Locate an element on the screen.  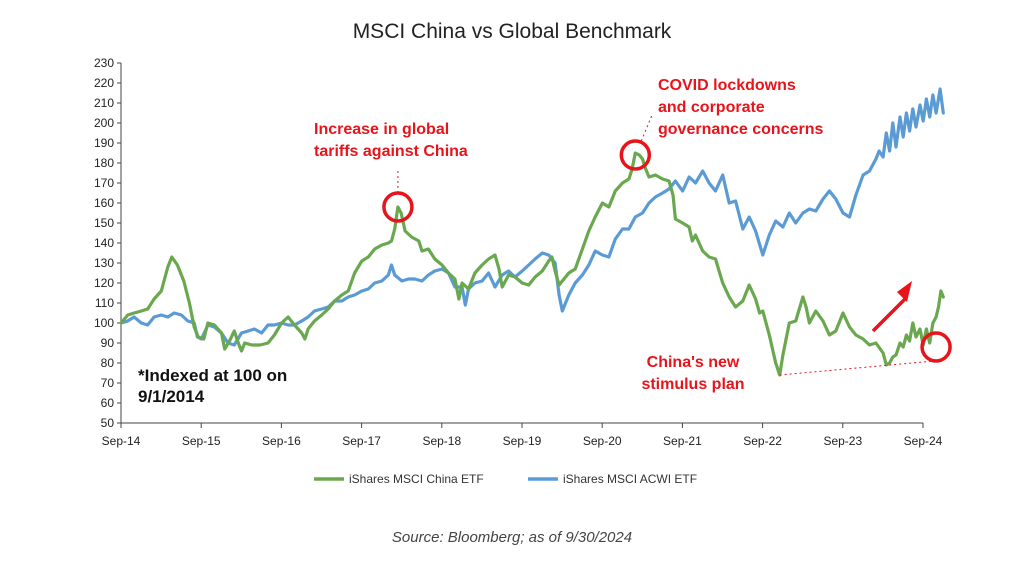
stimulus-circle is located at coordinates (936, 347).